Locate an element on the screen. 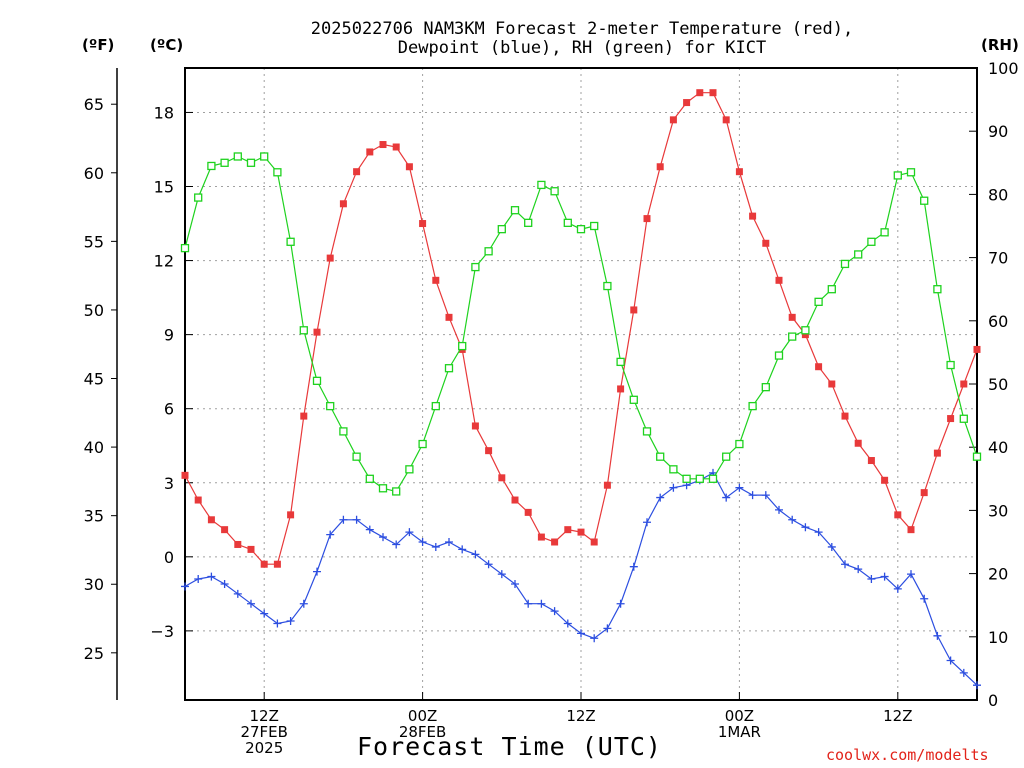 The height and width of the screenshot is (768, 1024). fahrenheit-tick-label: 35 is located at coordinates (94, 516).